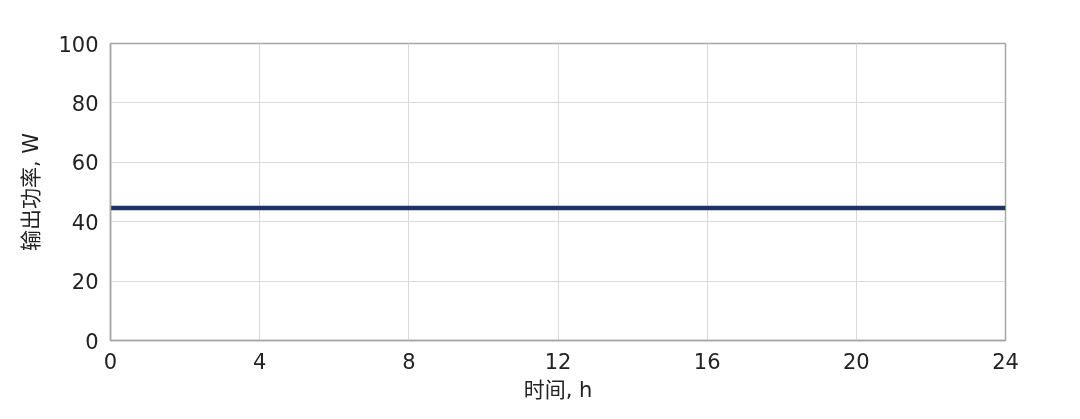 The image size is (1080, 419). Describe the element at coordinates (92, 341) in the screenshot. I see `y-tick-label: 0` at that location.